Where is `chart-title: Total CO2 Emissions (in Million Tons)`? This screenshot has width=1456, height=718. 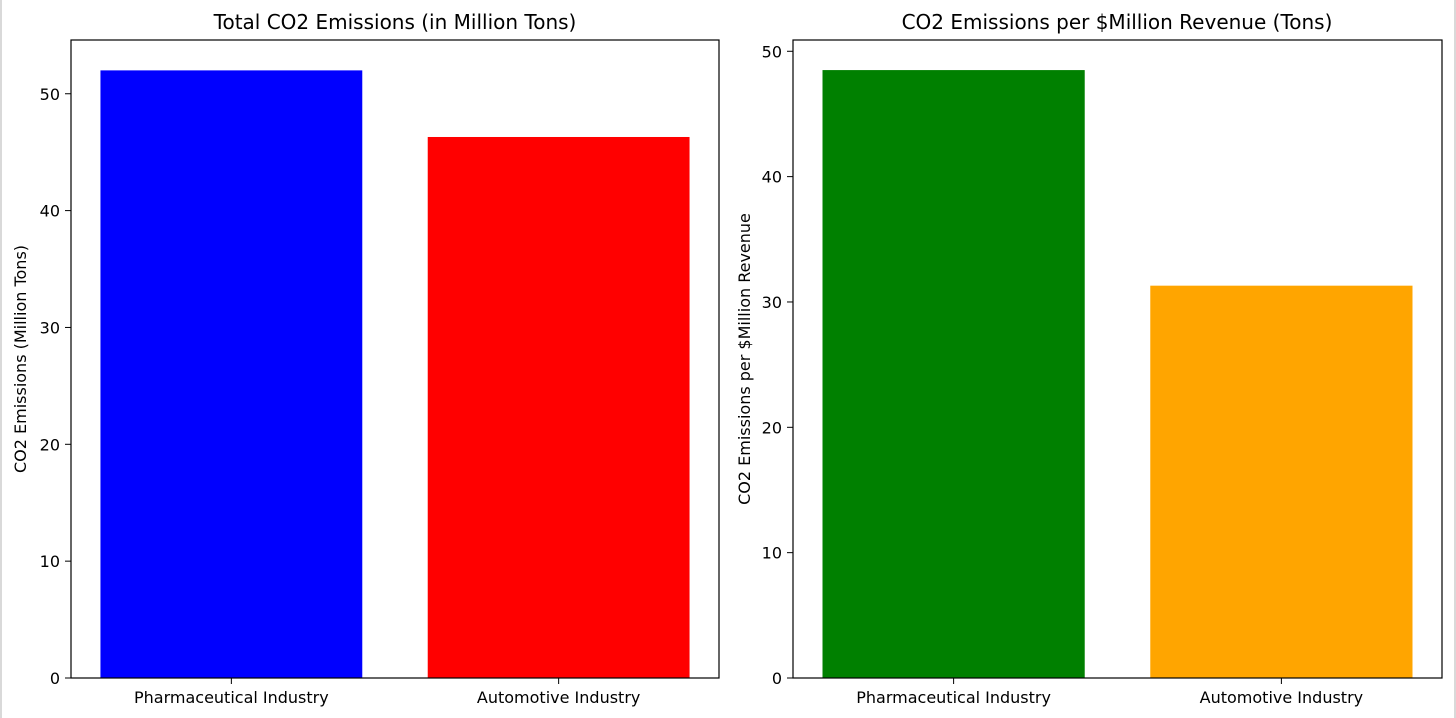
chart-title: Total CO2 Emissions (in Million Tons) is located at coordinates (395, 22).